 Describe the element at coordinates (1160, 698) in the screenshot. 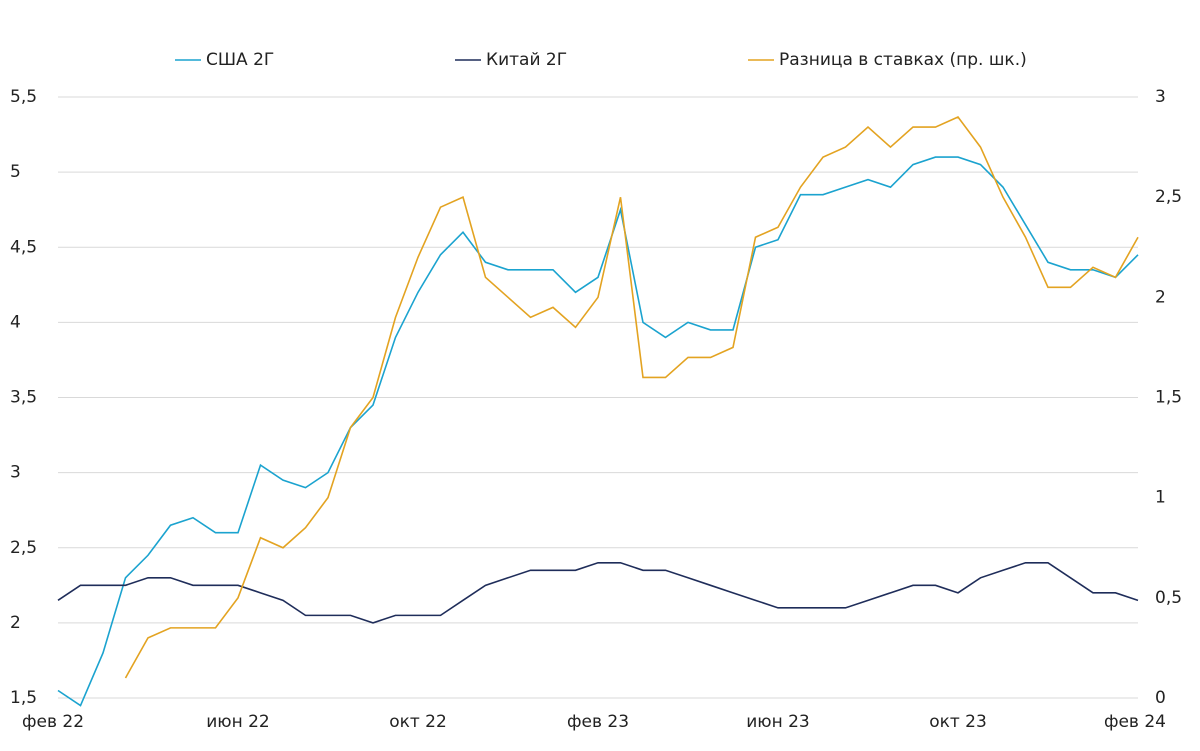

I see `y2-tick-label: 0` at that location.